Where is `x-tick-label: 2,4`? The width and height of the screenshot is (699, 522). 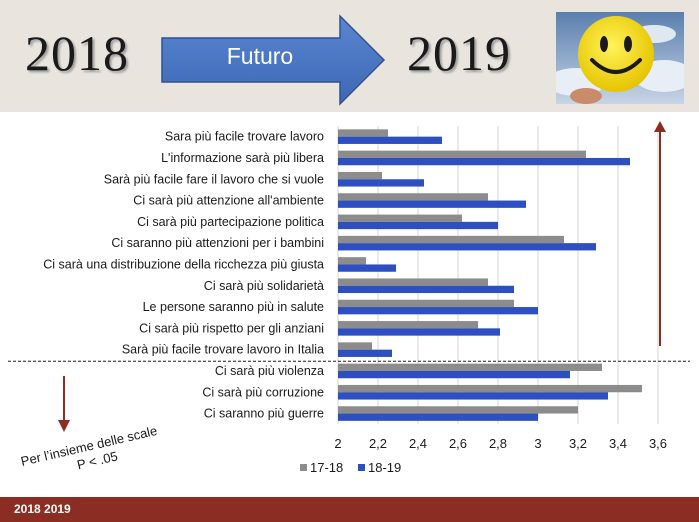 x-tick-label: 2,4 is located at coordinates (418, 443).